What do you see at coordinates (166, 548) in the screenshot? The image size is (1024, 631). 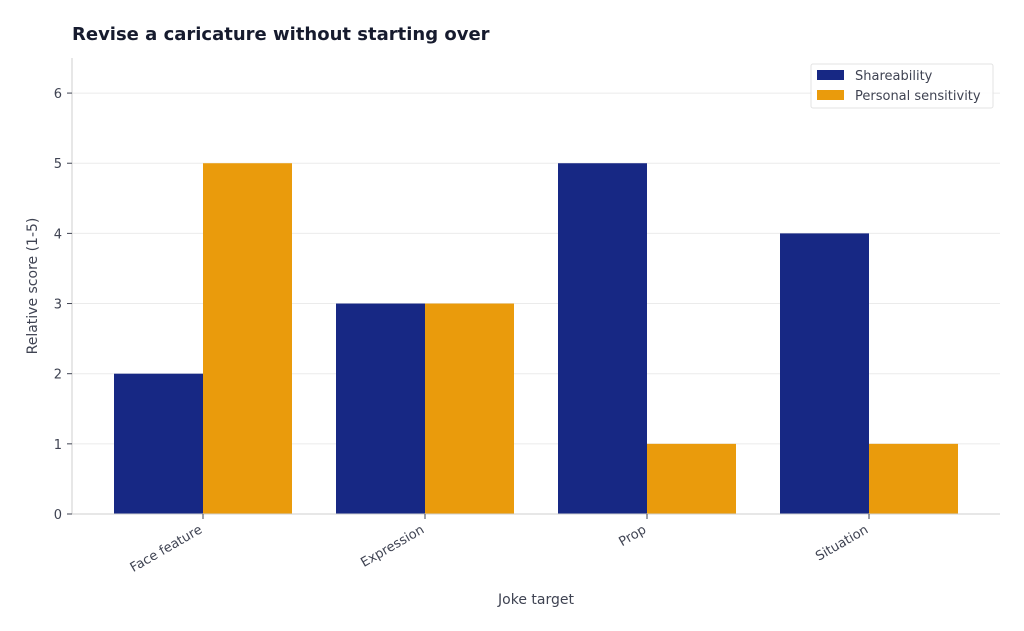 I see `x-tick-label: Face feature` at bounding box center [166, 548].